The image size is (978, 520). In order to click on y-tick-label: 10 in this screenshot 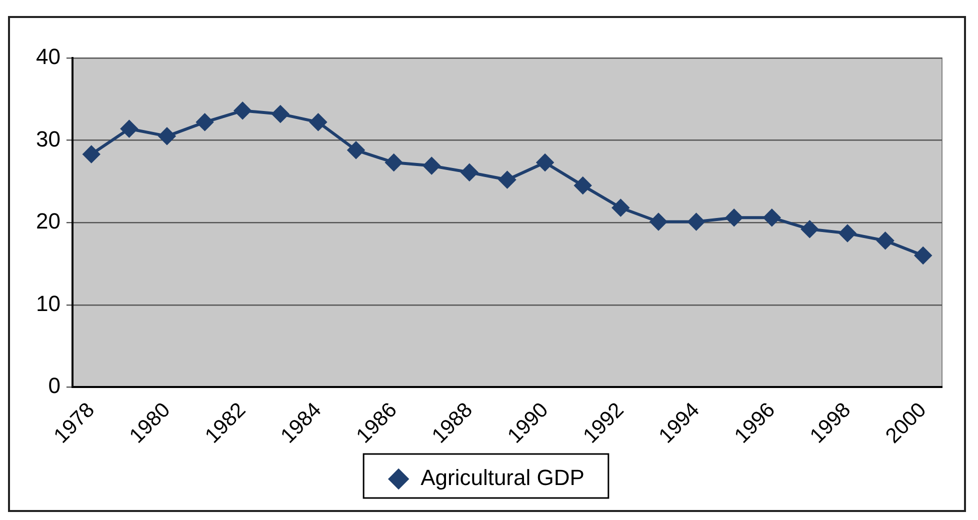, I will do `click(48, 303)`.